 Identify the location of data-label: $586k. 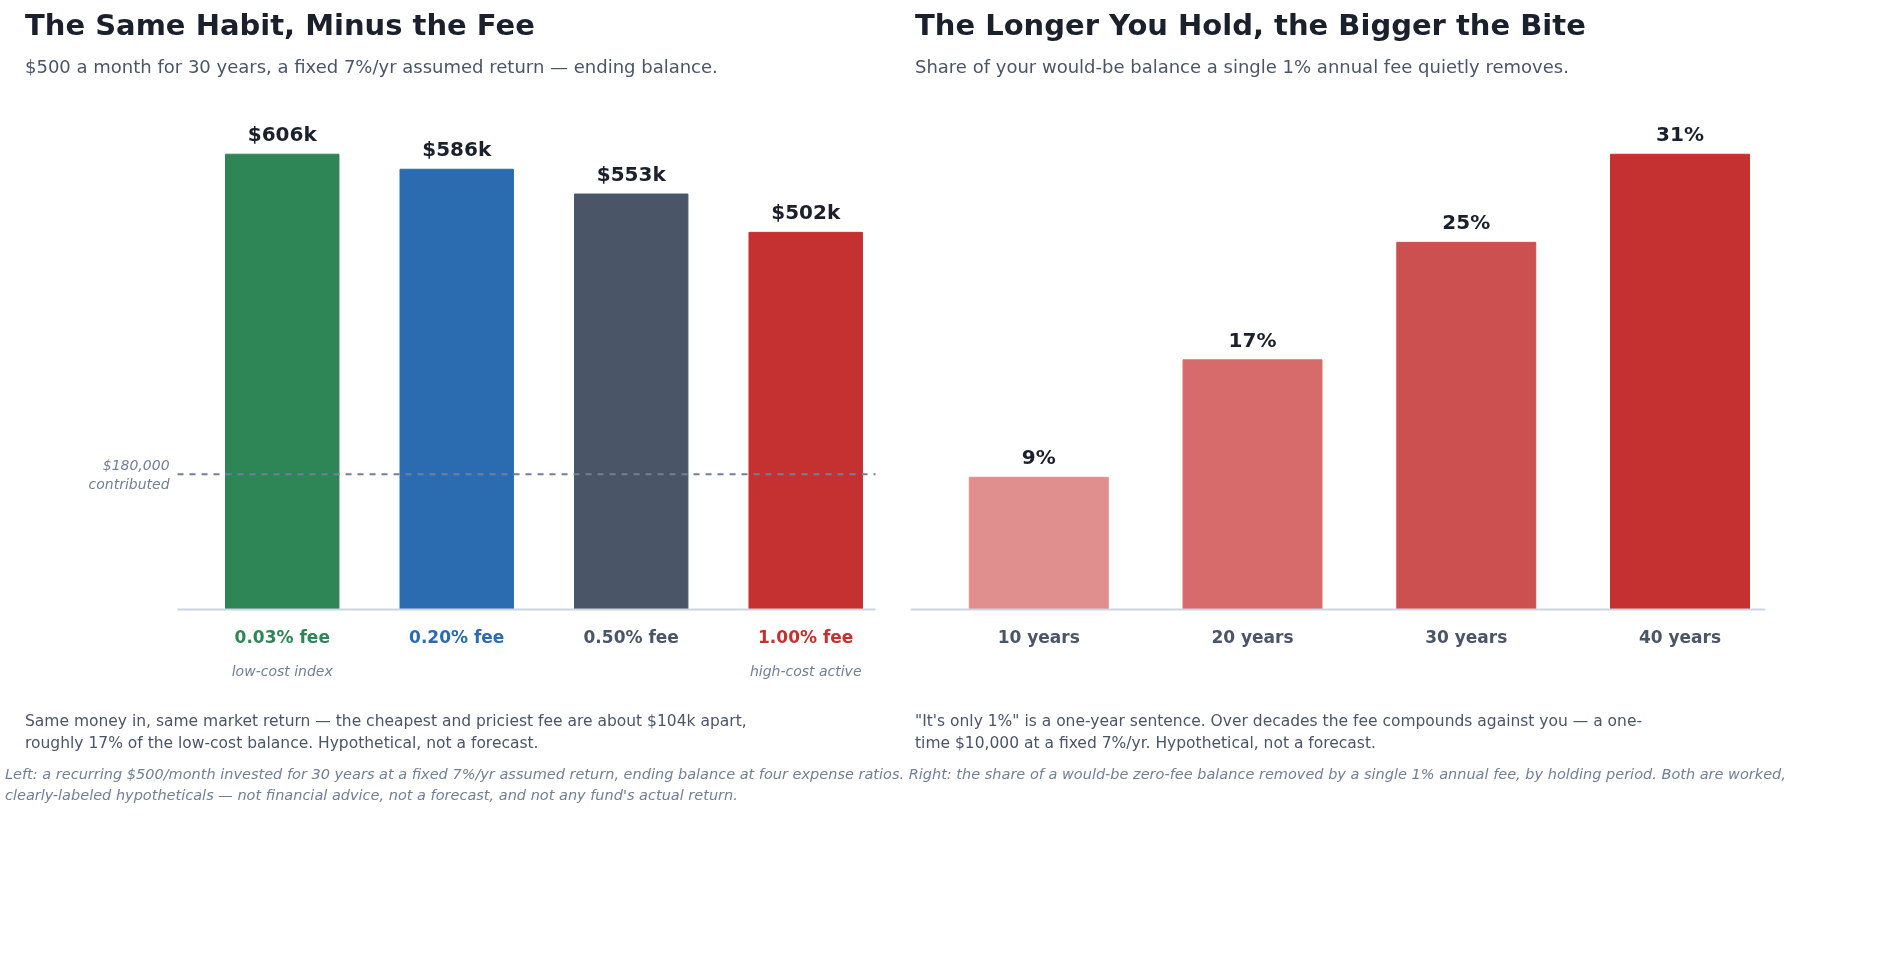
(457, 149).